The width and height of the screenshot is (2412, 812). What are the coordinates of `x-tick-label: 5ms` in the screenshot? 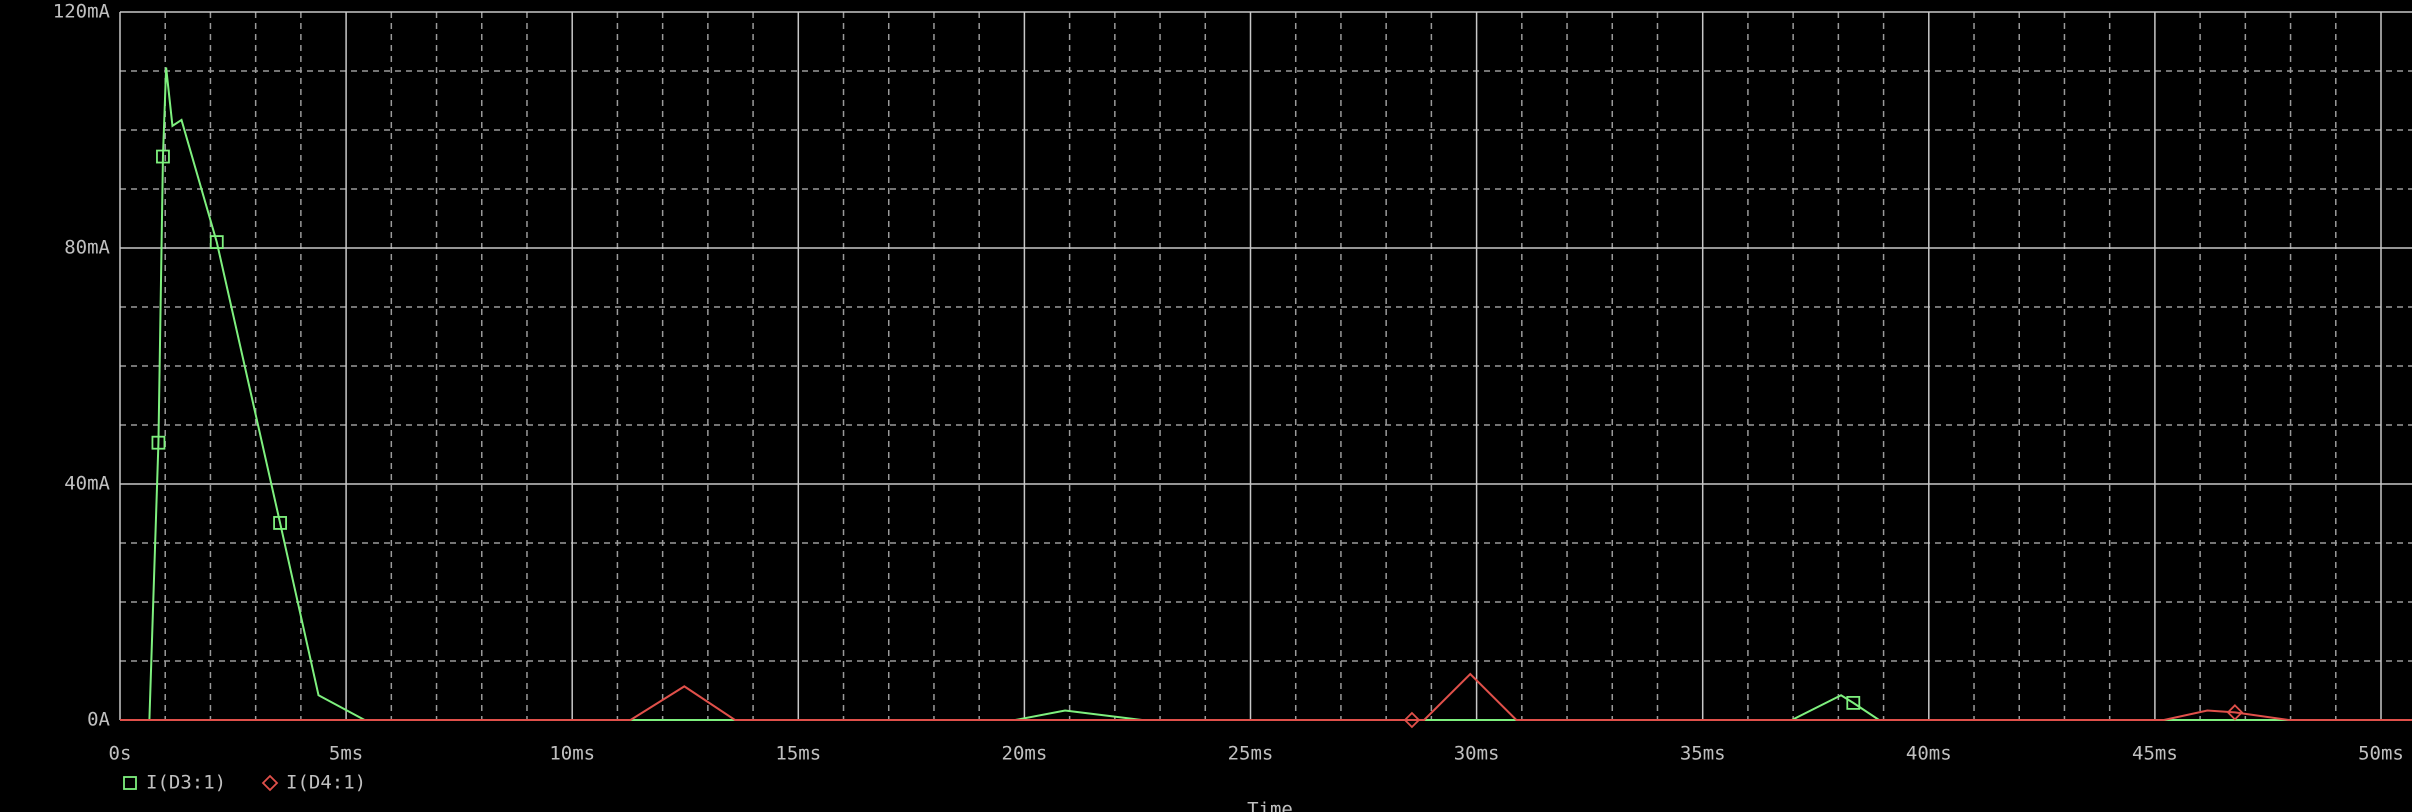 It's located at (346, 754).